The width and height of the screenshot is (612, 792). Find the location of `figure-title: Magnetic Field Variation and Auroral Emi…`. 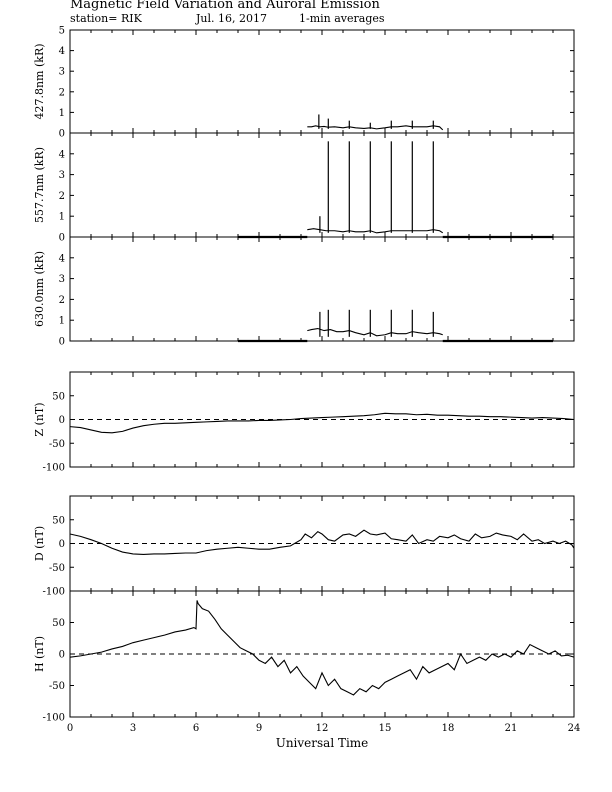

figure-title: Magnetic Field Variation and Auroral Emi… is located at coordinates (225, 6).